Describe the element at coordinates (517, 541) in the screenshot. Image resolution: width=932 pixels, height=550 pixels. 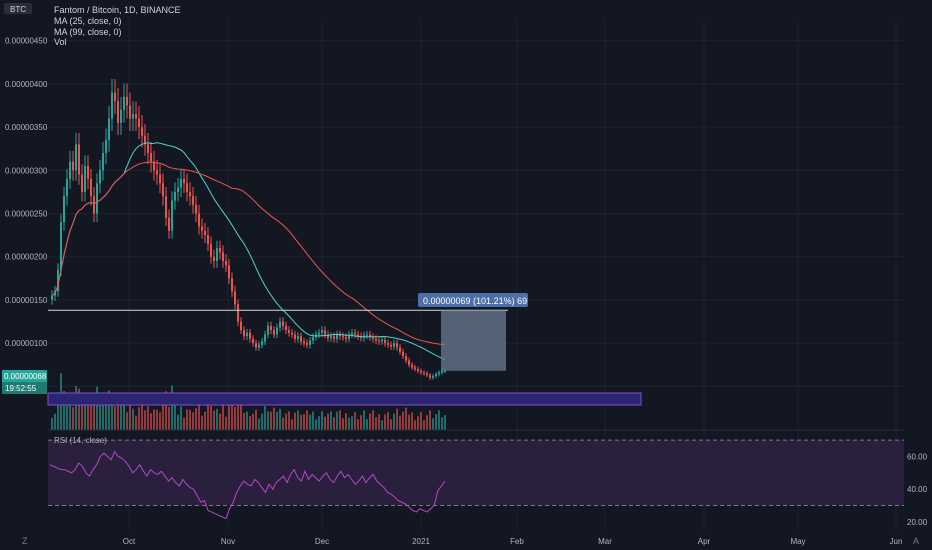
I see `time-tick-label: Feb` at that location.